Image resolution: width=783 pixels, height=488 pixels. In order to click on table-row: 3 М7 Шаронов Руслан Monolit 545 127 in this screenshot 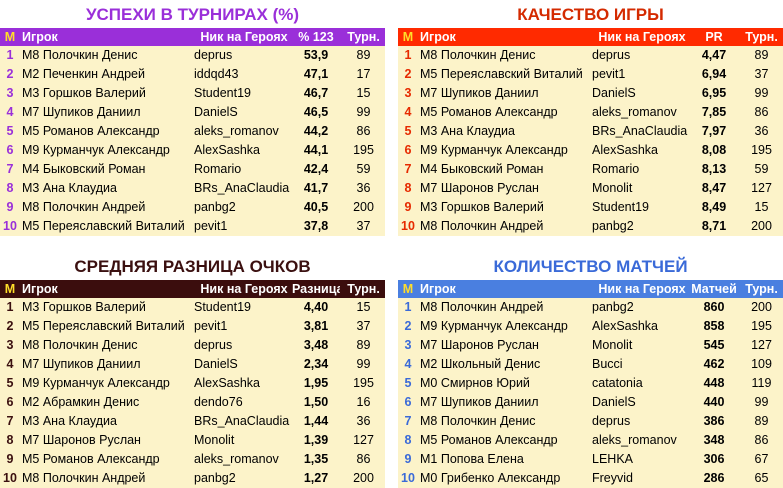, I will do `click(590, 345)`.